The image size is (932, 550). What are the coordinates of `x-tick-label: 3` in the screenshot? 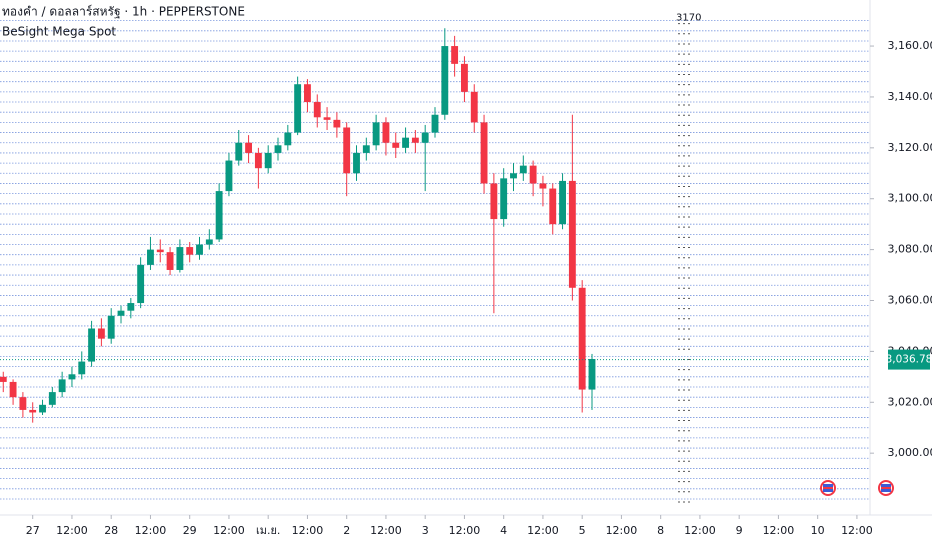 It's located at (425, 530).